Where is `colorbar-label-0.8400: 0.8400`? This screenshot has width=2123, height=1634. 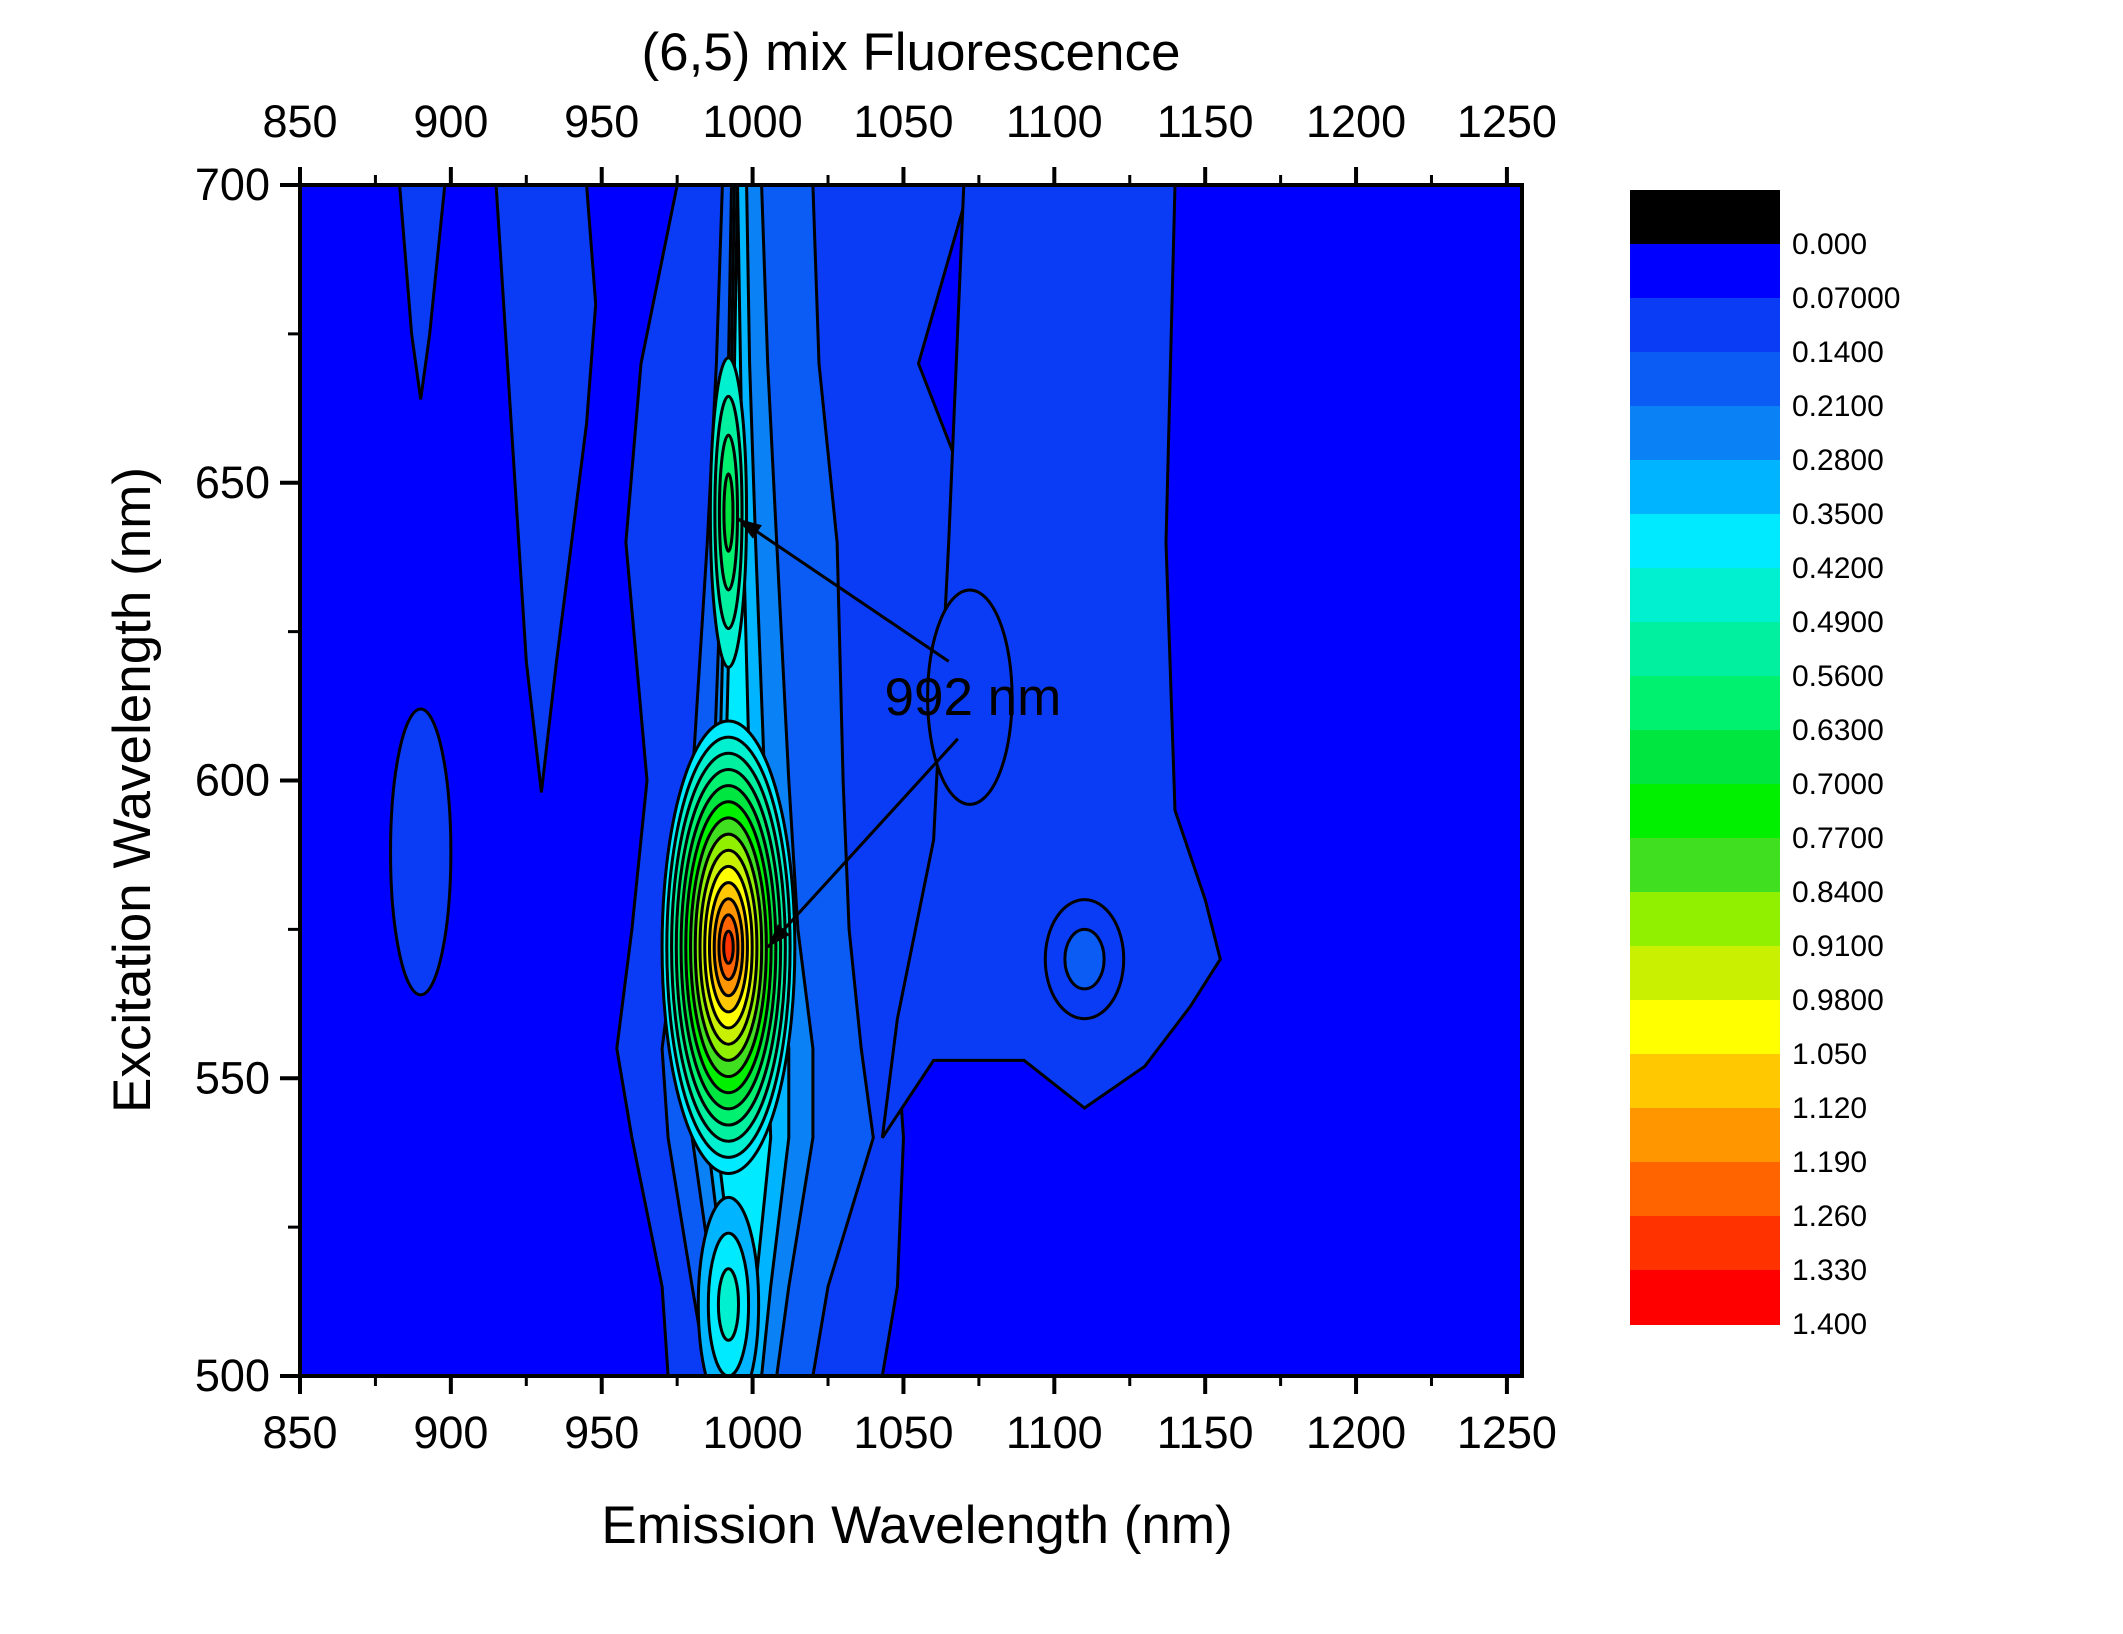 colorbar-label-0.8400: 0.8400 is located at coordinates (1838, 892).